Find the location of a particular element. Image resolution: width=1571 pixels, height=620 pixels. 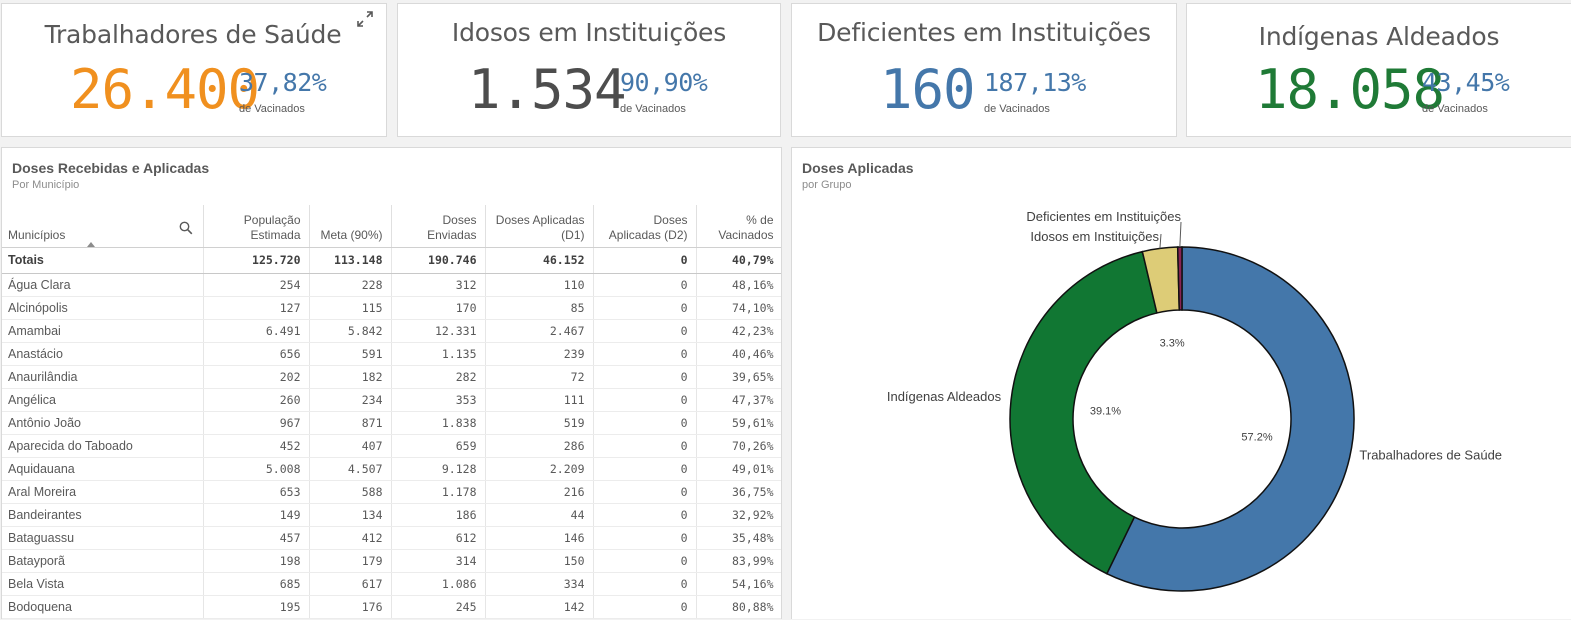

table-row: Amambai 6.491 5.842 12.331 2.467 0 42,23% is located at coordinates (391, 331).